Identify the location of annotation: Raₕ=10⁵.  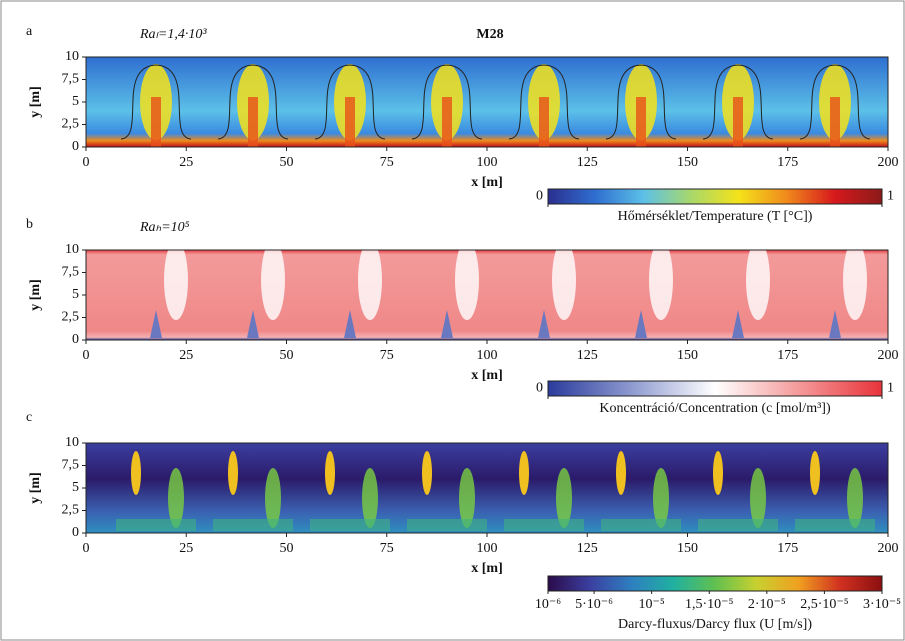
(164, 227).